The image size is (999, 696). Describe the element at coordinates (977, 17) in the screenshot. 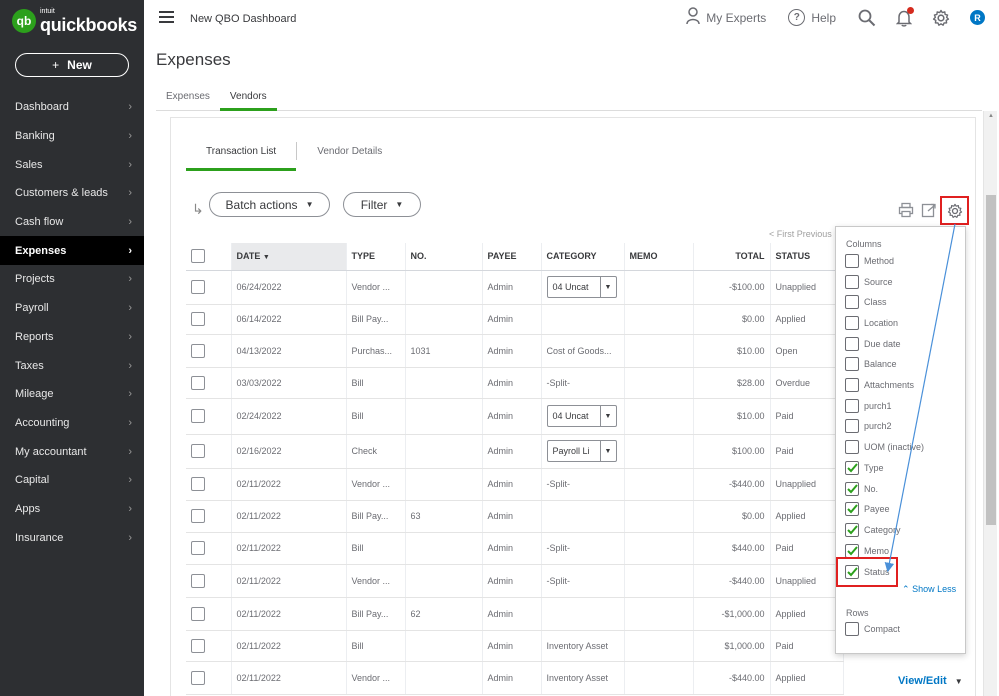

I see `user-avatar: R` at that location.